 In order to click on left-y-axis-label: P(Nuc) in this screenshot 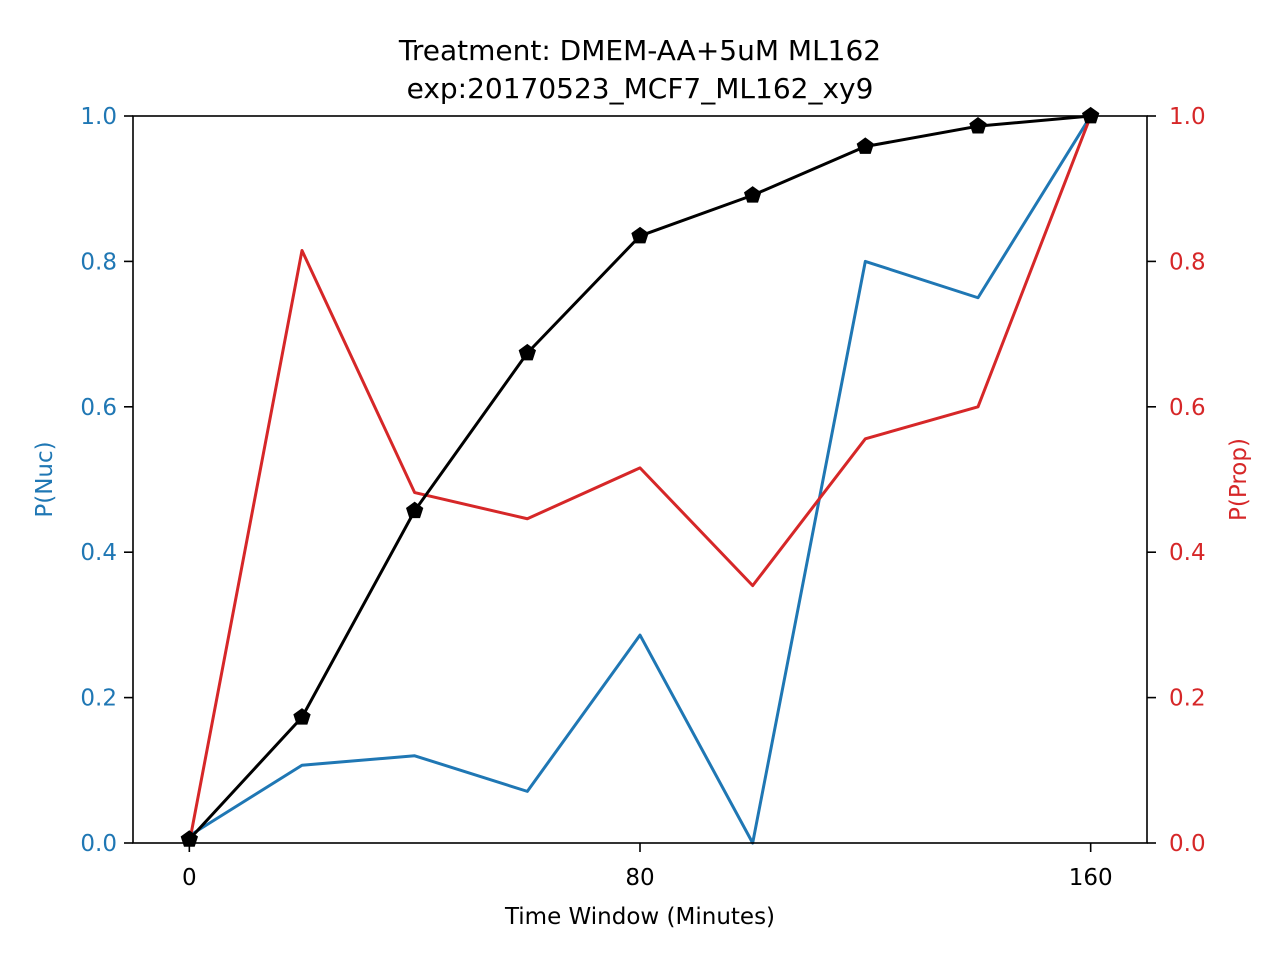, I will do `click(45, 479)`.